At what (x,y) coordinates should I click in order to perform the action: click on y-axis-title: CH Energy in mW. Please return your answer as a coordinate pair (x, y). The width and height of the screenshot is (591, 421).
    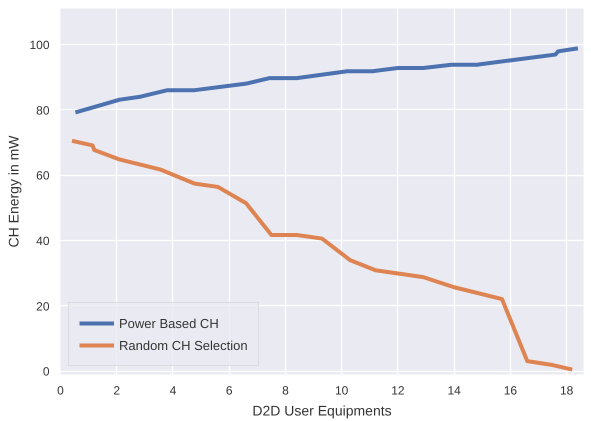
    Looking at the image, I should click on (13, 191).